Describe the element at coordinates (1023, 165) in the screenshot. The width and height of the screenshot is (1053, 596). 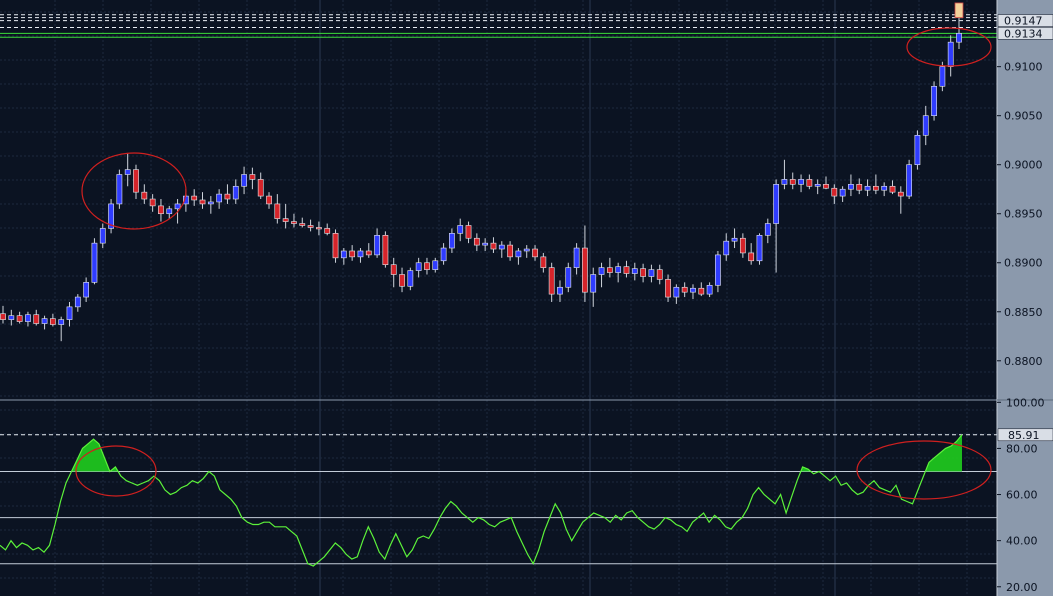
I see `price-tick-label: 0.9000` at that location.